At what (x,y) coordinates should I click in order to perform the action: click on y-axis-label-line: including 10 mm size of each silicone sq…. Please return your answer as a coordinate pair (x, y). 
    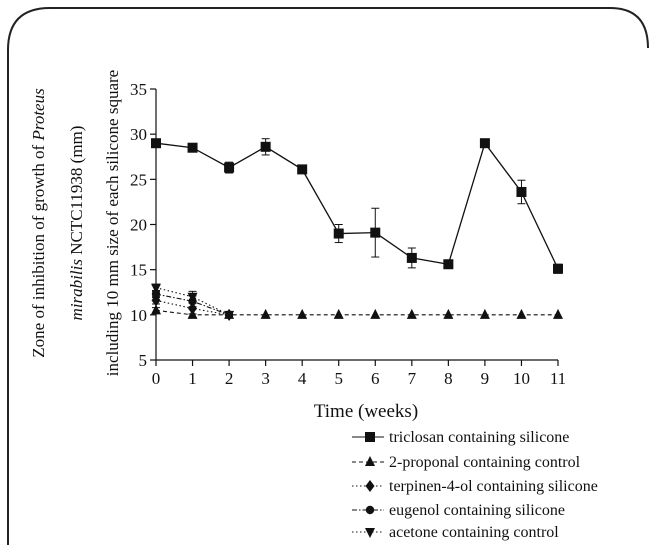
    Looking at the image, I should click on (112, 223).